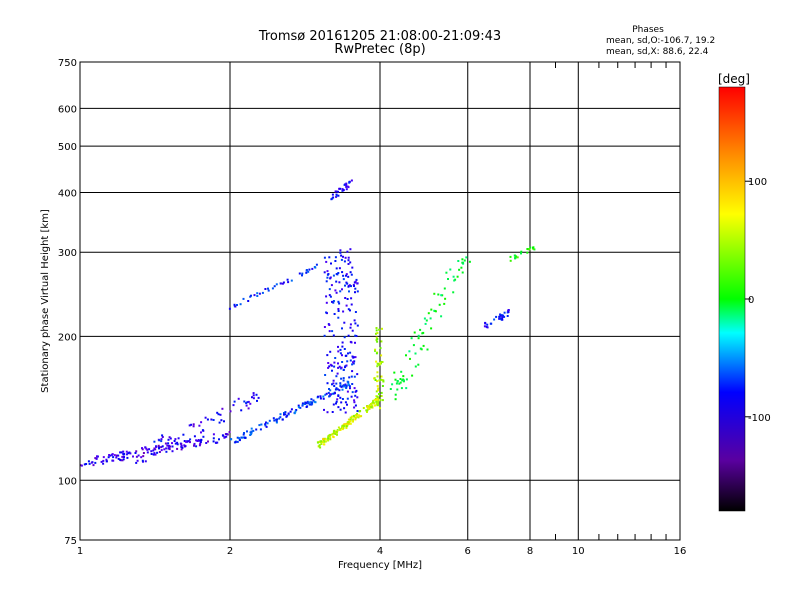 The width and height of the screenshot is (800, 600). Describe the element at coordinates (578, 551) in the screenshot. I see `x-tick-label: 10` at that location.